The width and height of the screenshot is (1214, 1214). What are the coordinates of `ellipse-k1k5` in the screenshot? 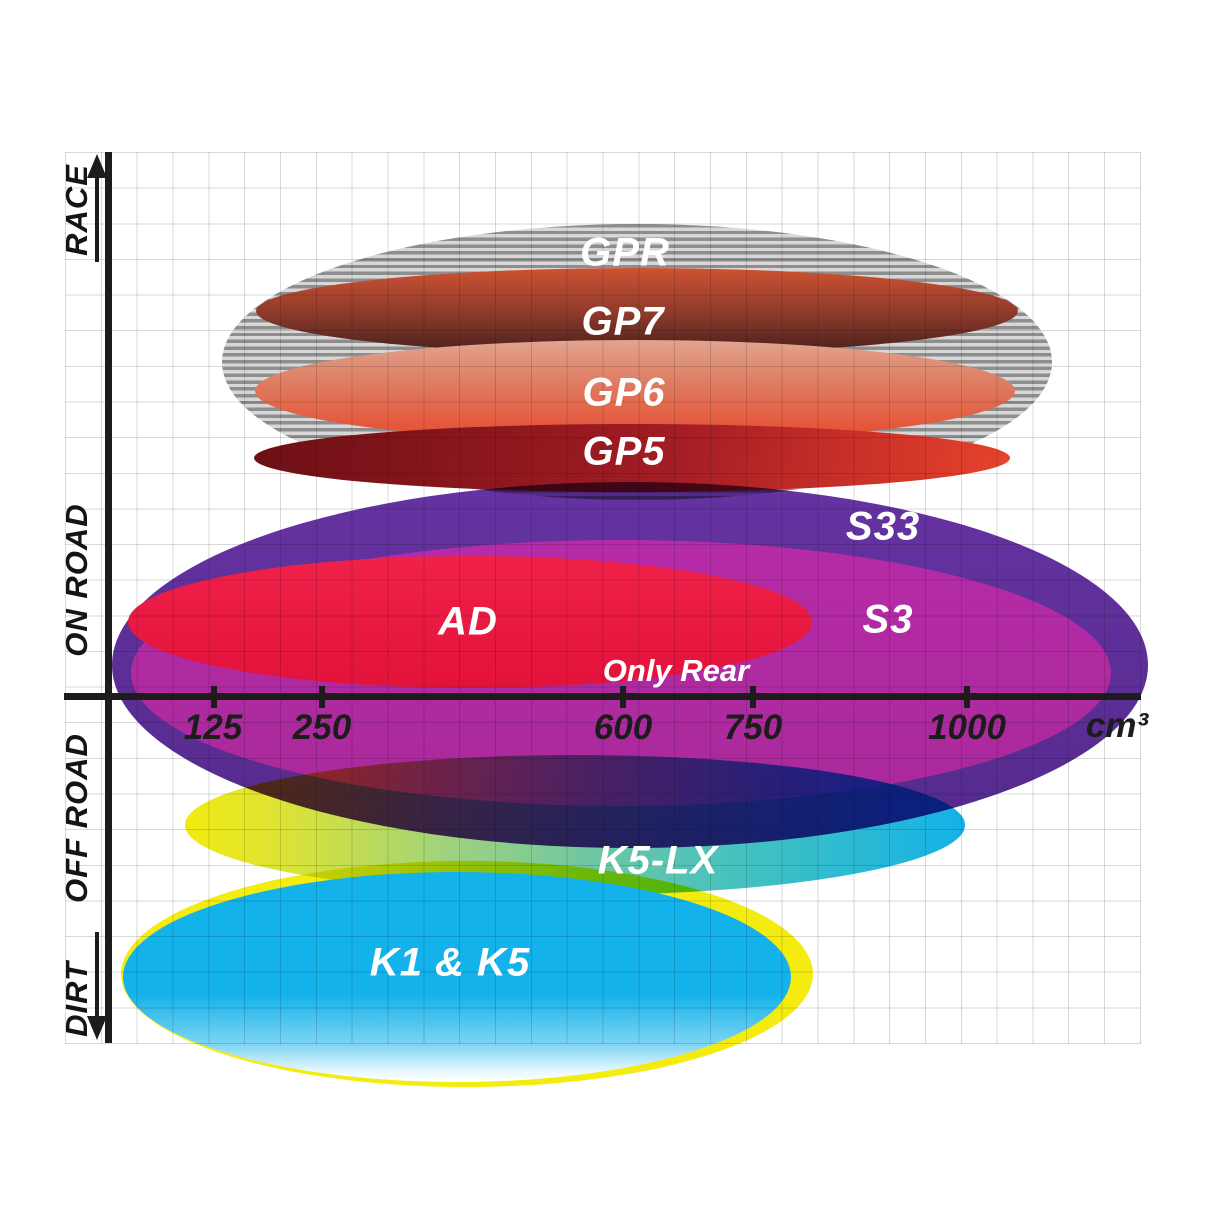 It's located at (457, 977).